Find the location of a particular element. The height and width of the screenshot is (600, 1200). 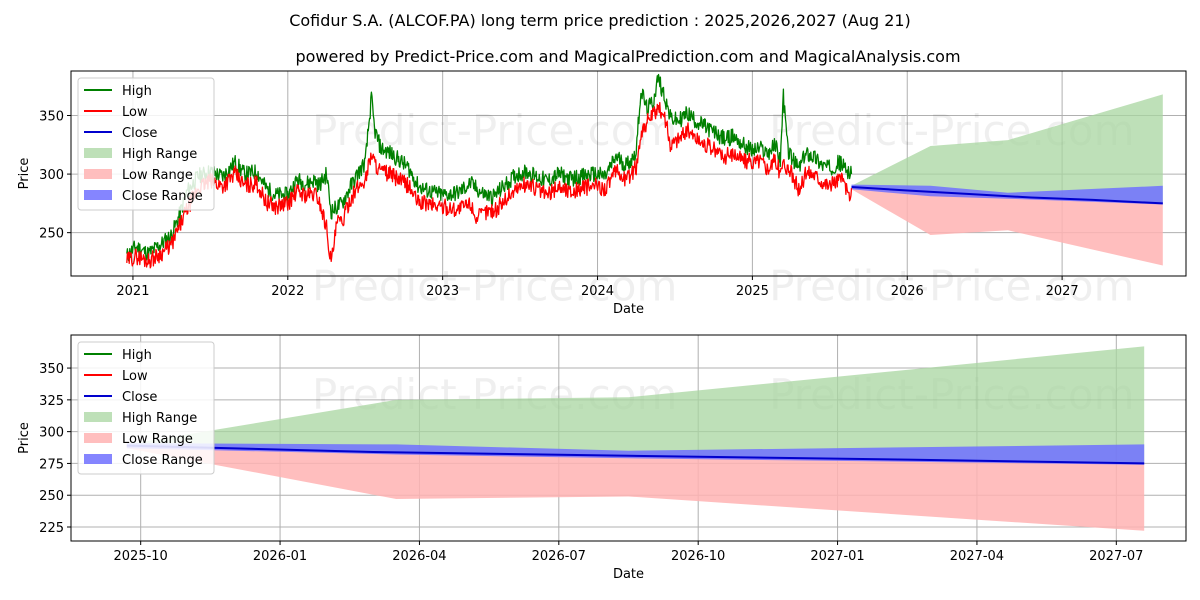

x-tick-label: 2021 is located at coordinates (132, 291).